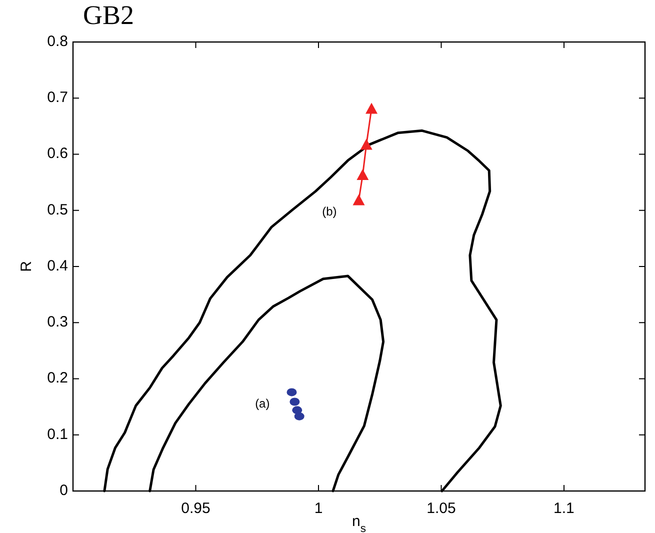  I want to click on series-label: (b), so click(329, 211).